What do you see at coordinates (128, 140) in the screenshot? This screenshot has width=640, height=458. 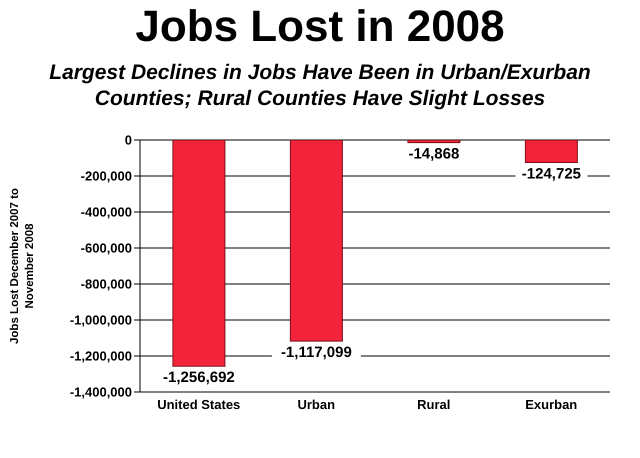 I see `y-tick-label: 0` at bounding box center [128, 140].